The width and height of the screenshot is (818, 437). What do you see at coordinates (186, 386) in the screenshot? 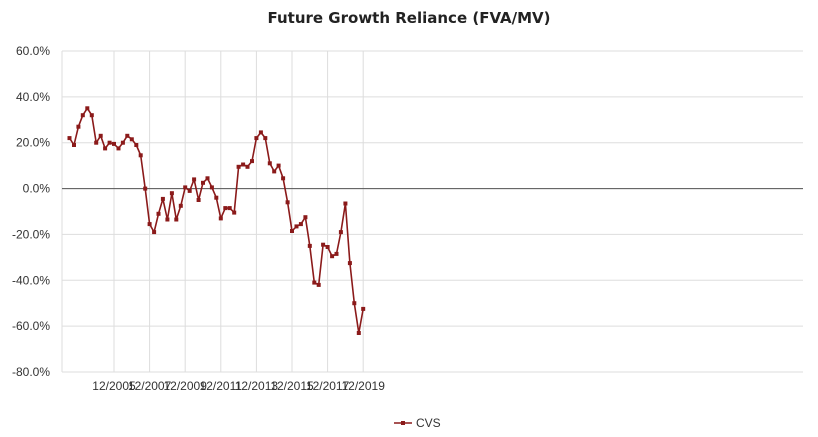
I see `x-tick-label: 12/2009` at bounding box center [186, 386].